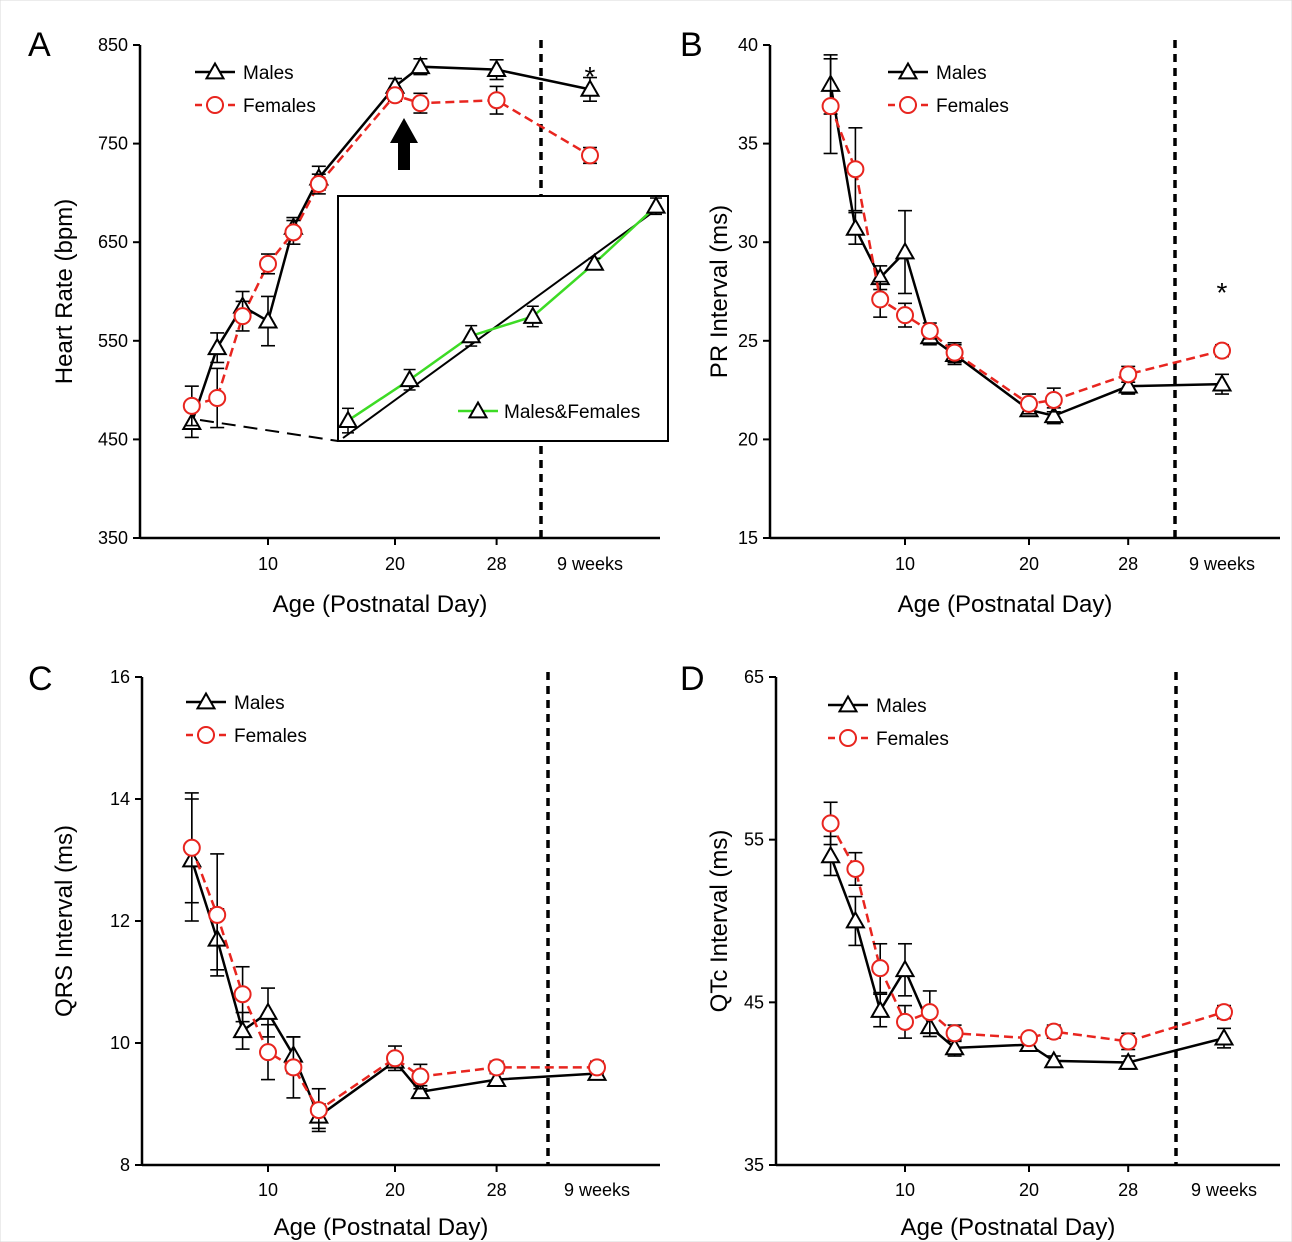 This screenshot has height=1242, width=1292. Describe the element at coordinates (40, 679) in the screenshot. I see `panel-letter: C` at that location.